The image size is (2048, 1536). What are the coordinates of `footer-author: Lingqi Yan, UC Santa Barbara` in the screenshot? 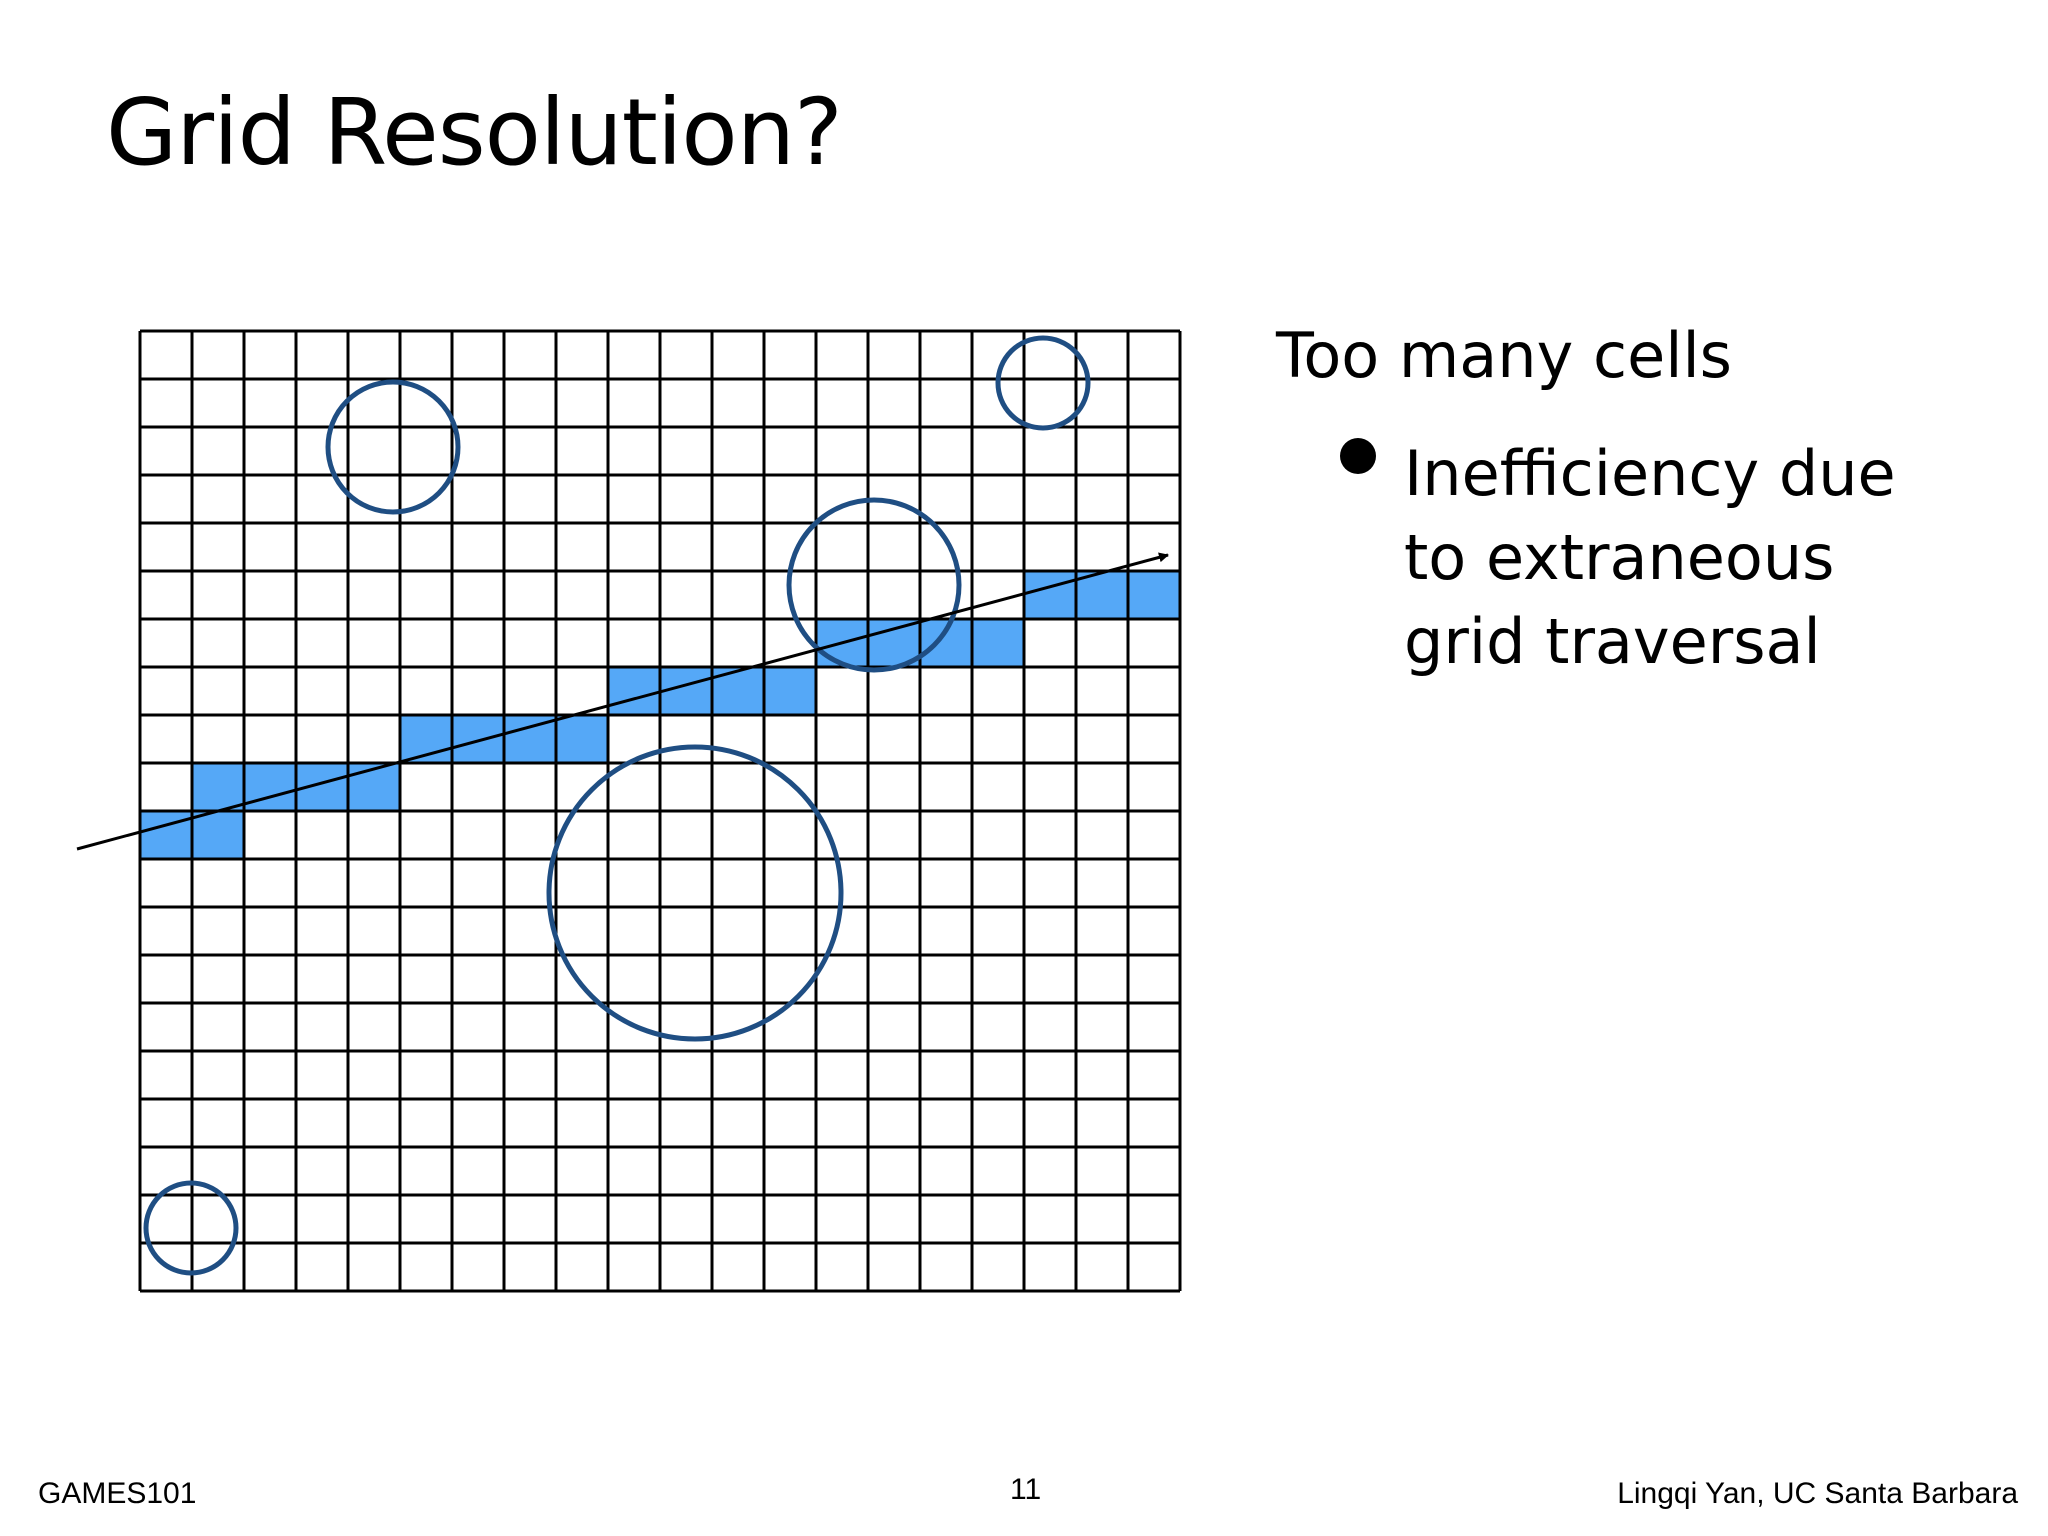 It's located at (1817, 1493).